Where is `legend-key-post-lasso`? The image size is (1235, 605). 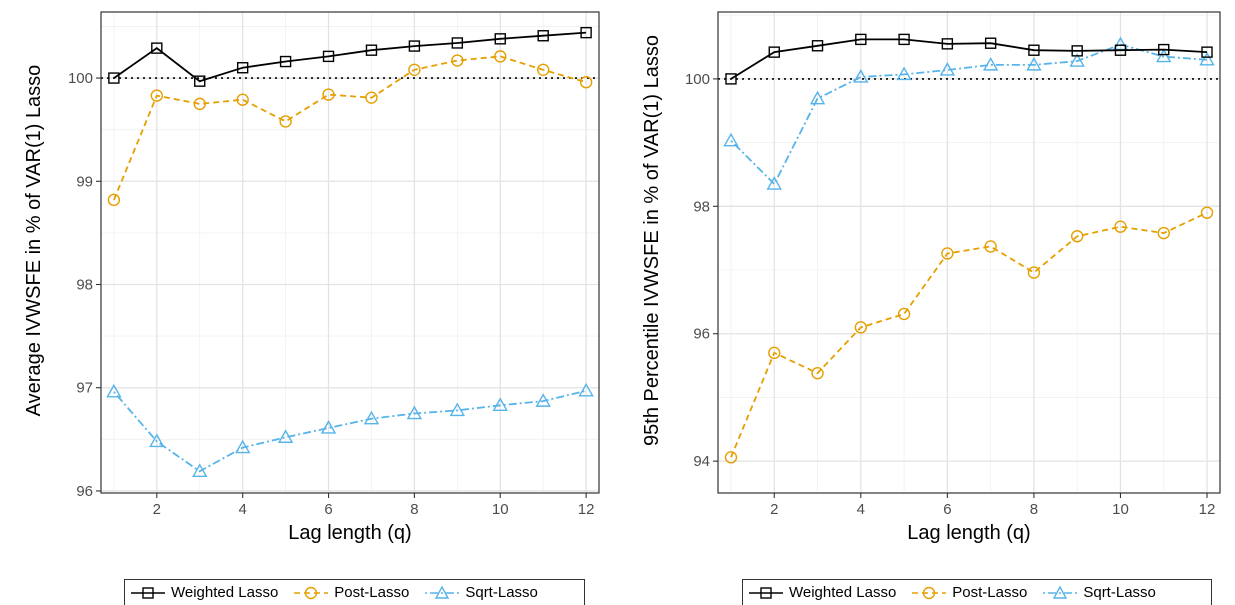 legend-key-post-lasso is located at coordinates (311, 592).